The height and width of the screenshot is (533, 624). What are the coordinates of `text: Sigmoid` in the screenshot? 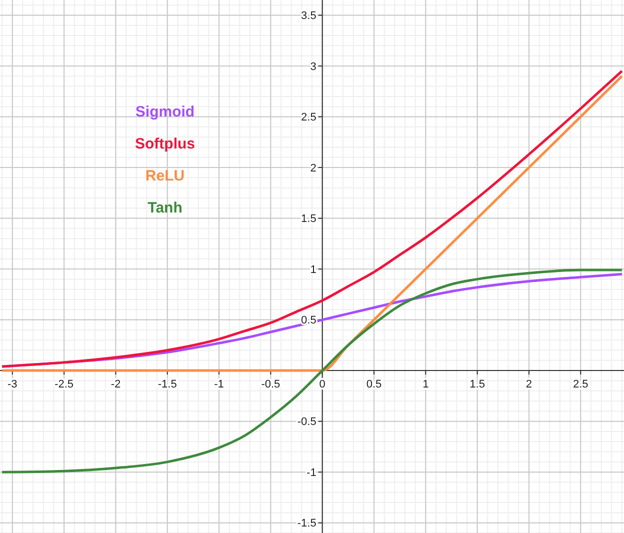 It's located at (165, 111).